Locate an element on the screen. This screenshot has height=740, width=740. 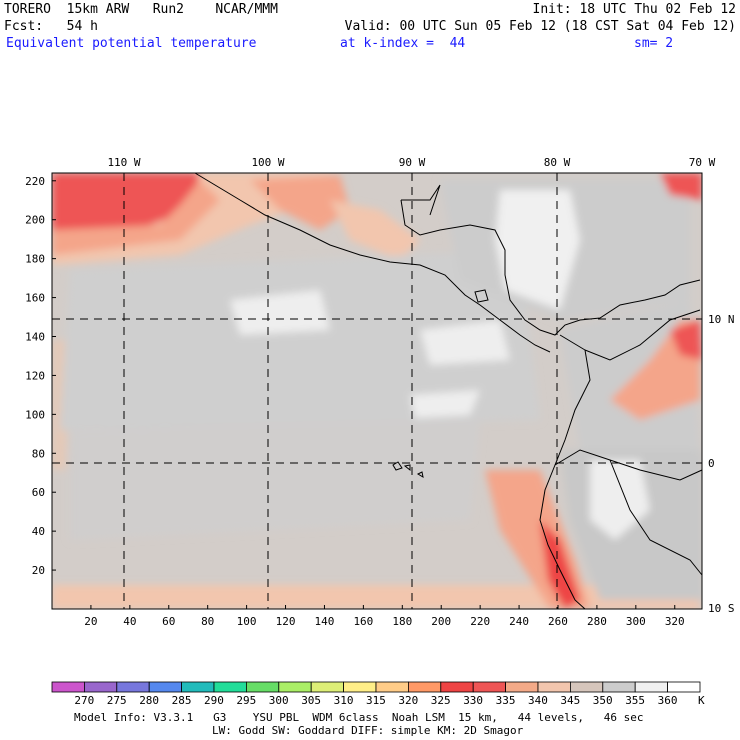
venezuela-hot is located at coordinates (686, 340).